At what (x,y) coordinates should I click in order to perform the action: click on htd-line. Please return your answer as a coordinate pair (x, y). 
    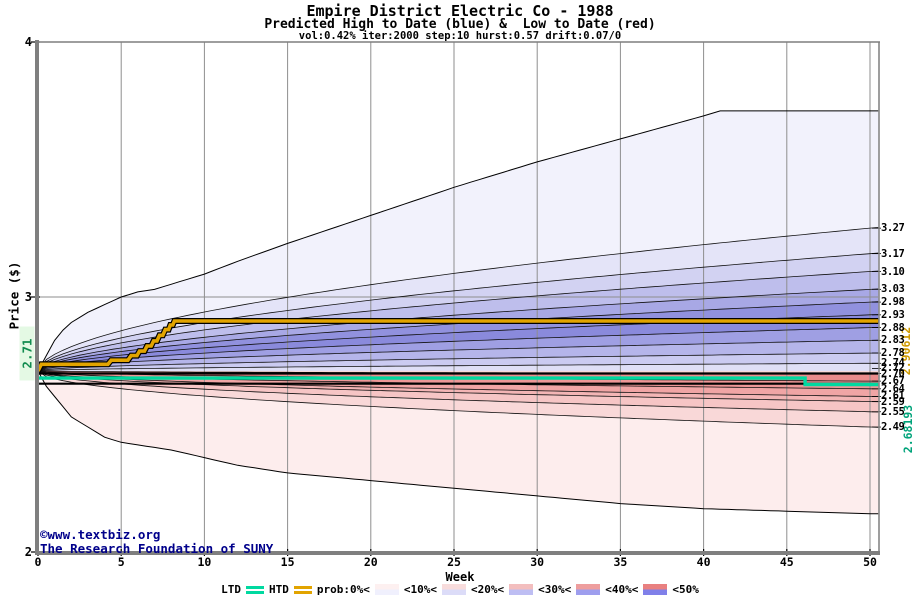
    Looking at the image, I should click on (457, 345).